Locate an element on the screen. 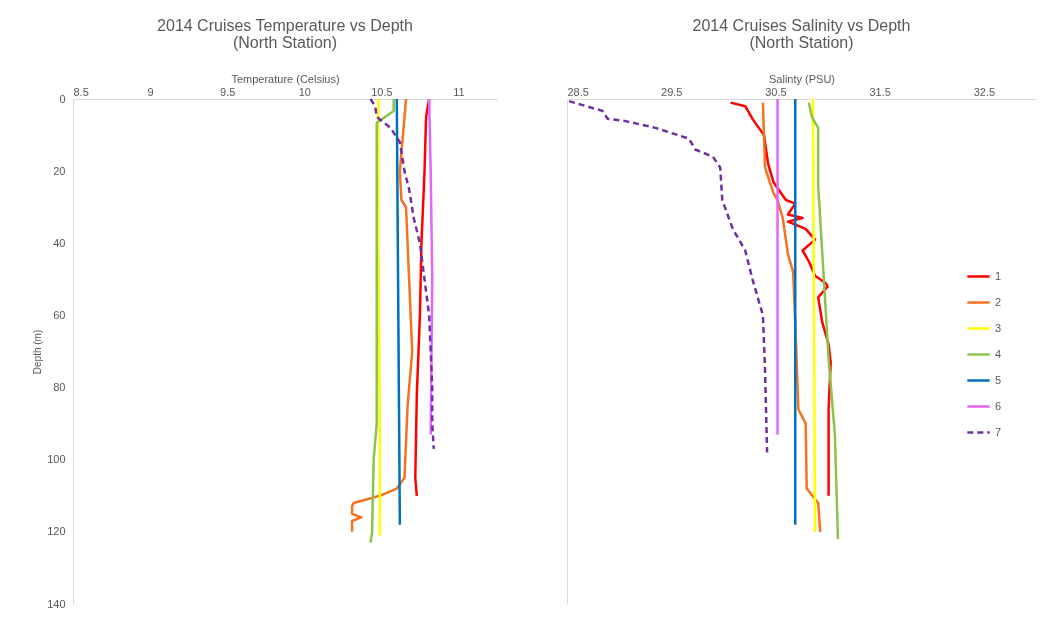 The height and width of the screenshot is (620, 1051). legend-label: 5 is located at coordinates (998, 379).